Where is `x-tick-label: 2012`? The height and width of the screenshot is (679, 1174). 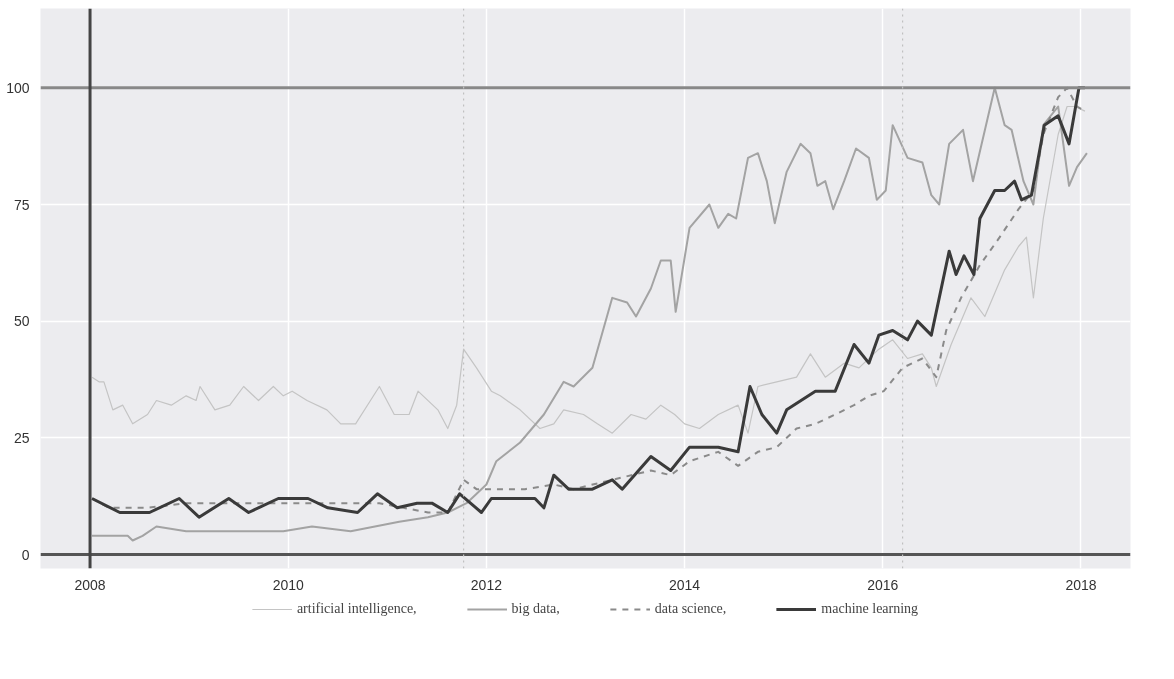
x-tick-label: 2012 is located at coordinates (486, 584).